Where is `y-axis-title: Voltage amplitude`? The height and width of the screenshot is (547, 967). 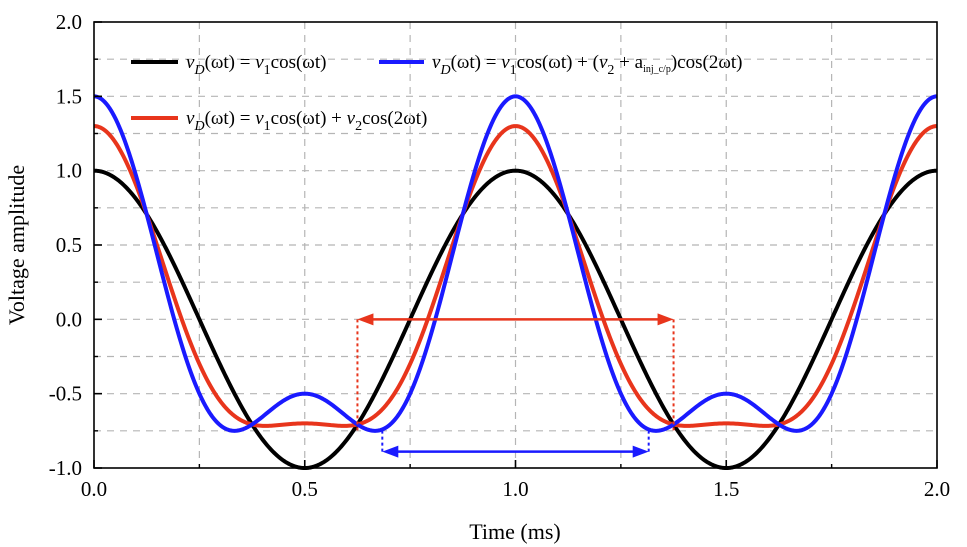
y-axis-title: Voltage amplitude is located at coordinates (16, 245).